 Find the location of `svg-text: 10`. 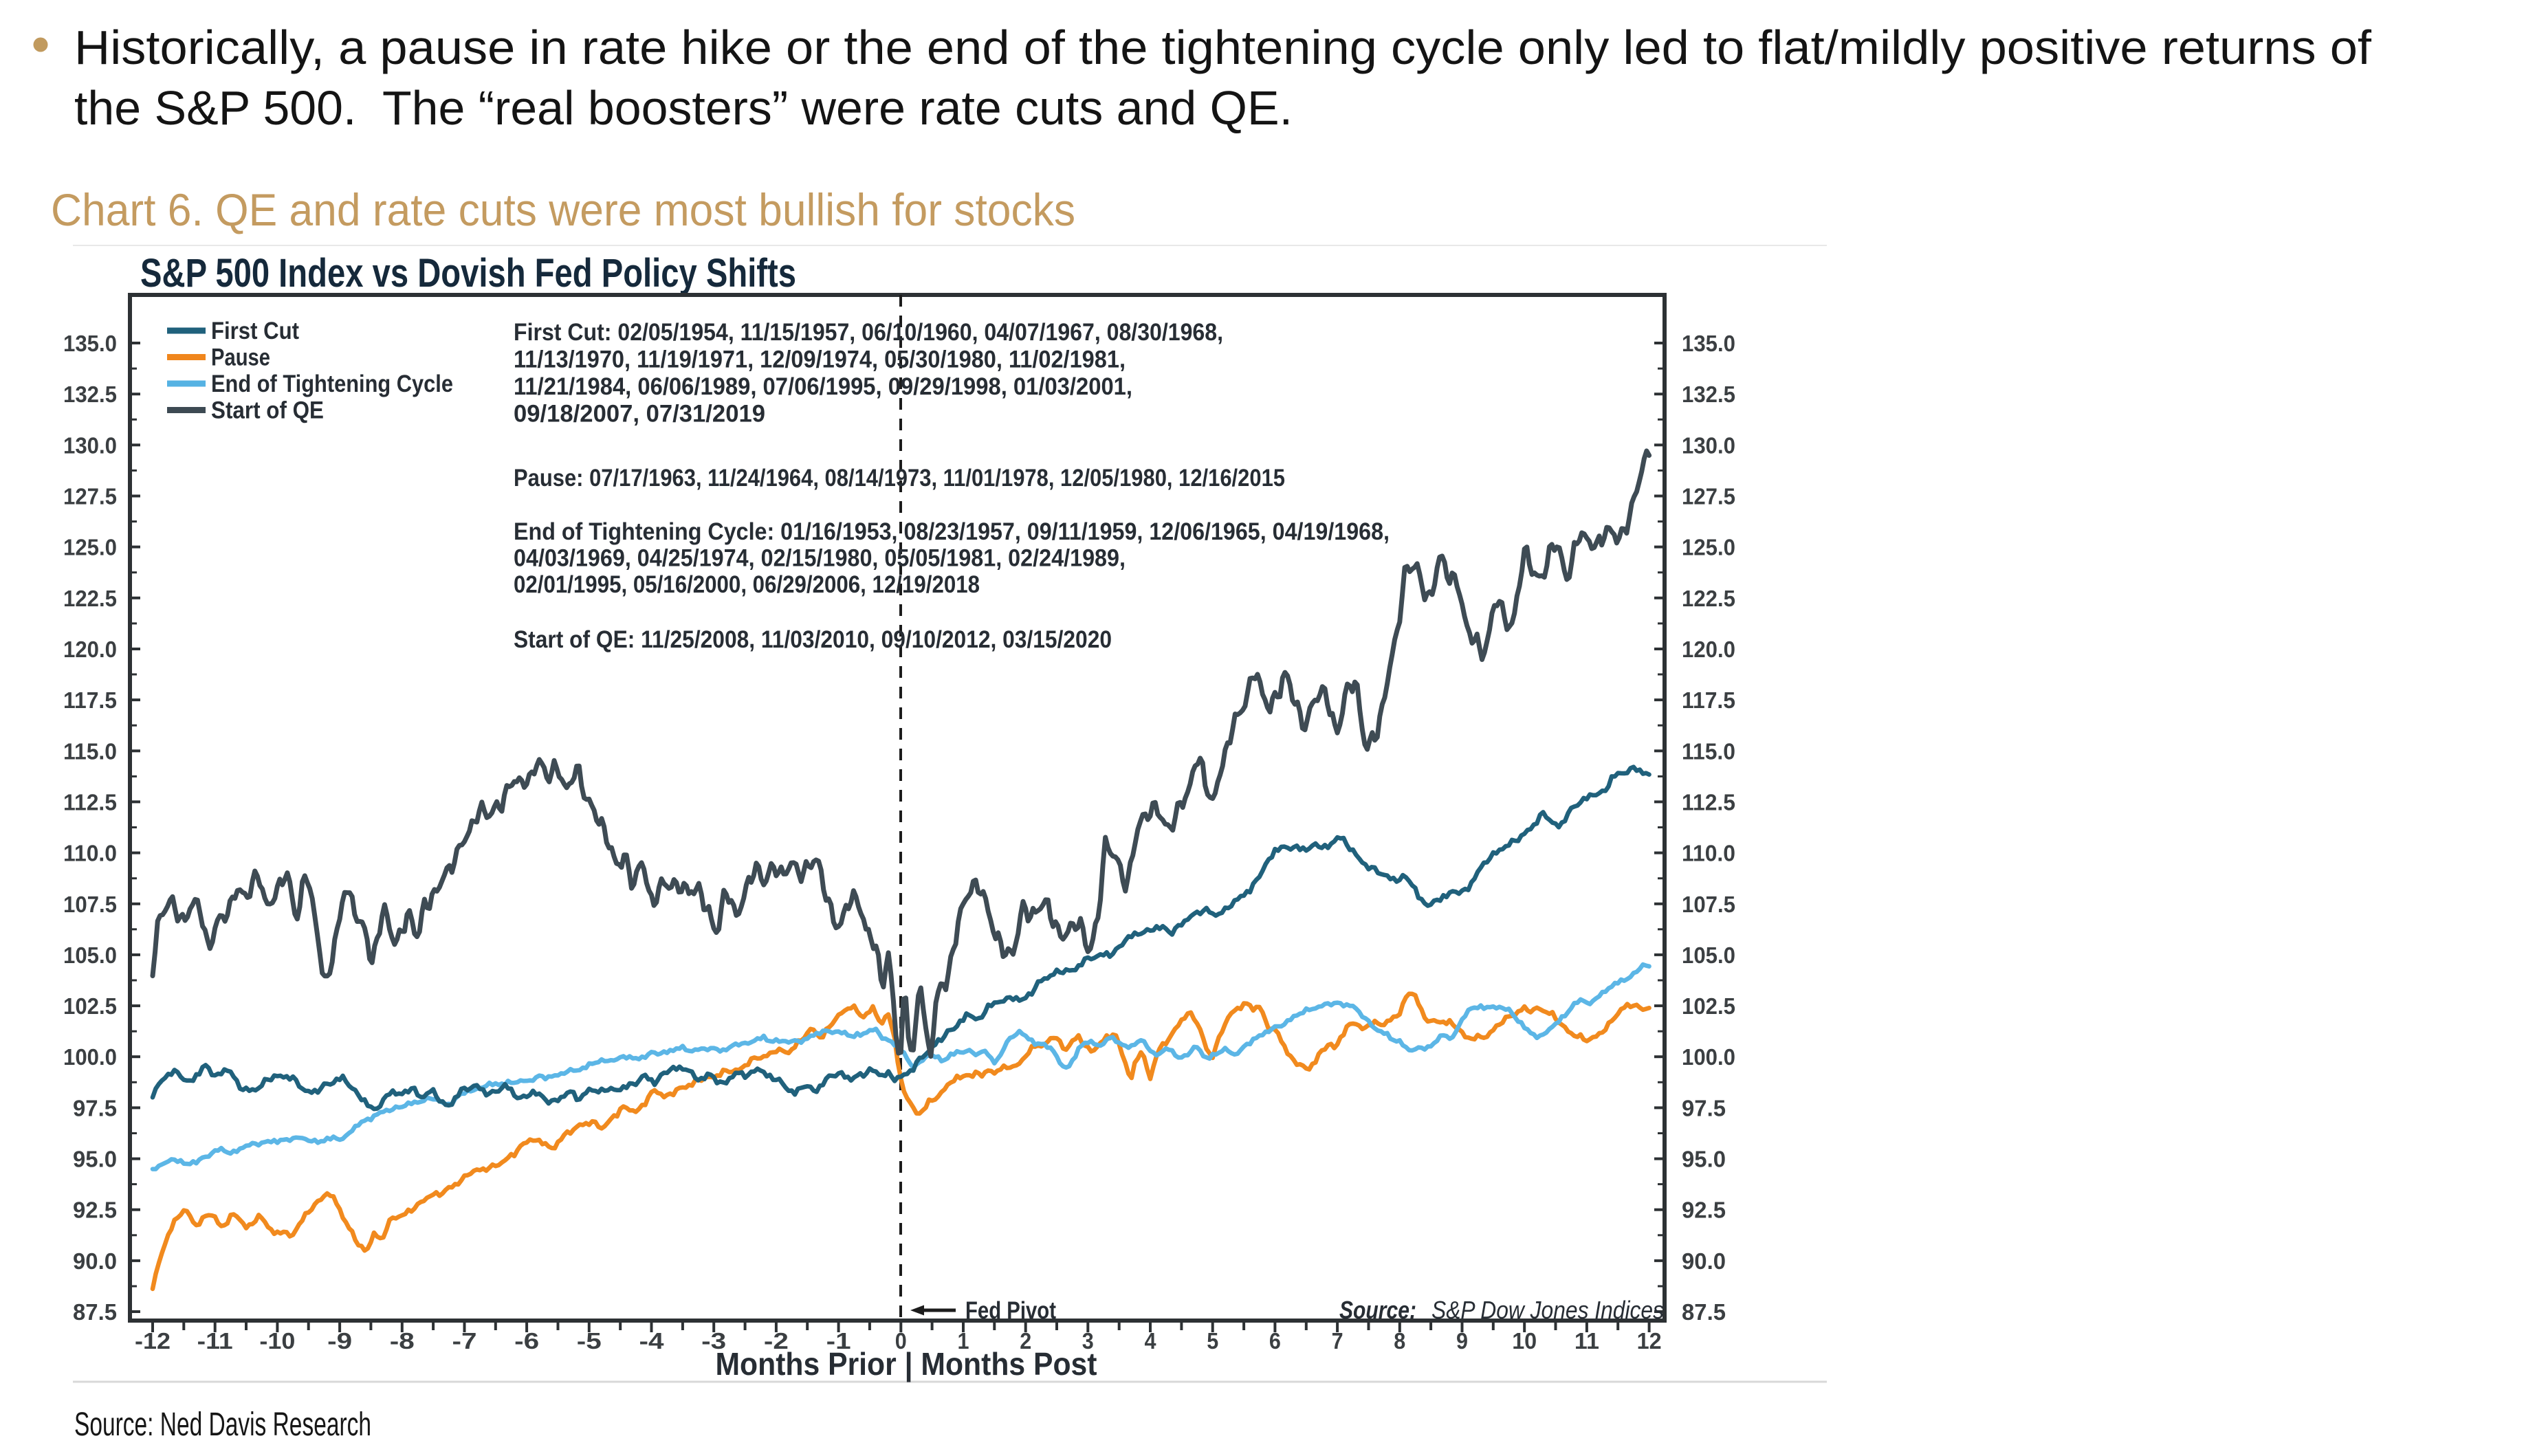

svg-text: 10 is located at coordinates (1524, 1341).